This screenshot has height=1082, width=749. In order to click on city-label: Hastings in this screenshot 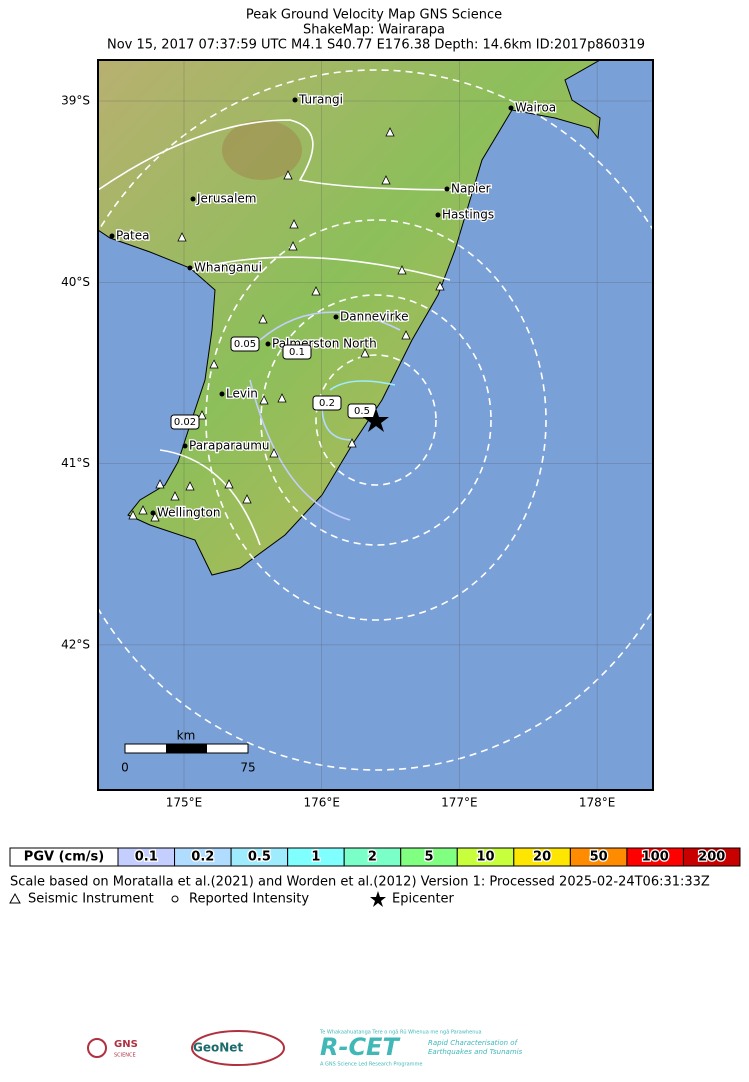, I will do `click(468, 215)`.